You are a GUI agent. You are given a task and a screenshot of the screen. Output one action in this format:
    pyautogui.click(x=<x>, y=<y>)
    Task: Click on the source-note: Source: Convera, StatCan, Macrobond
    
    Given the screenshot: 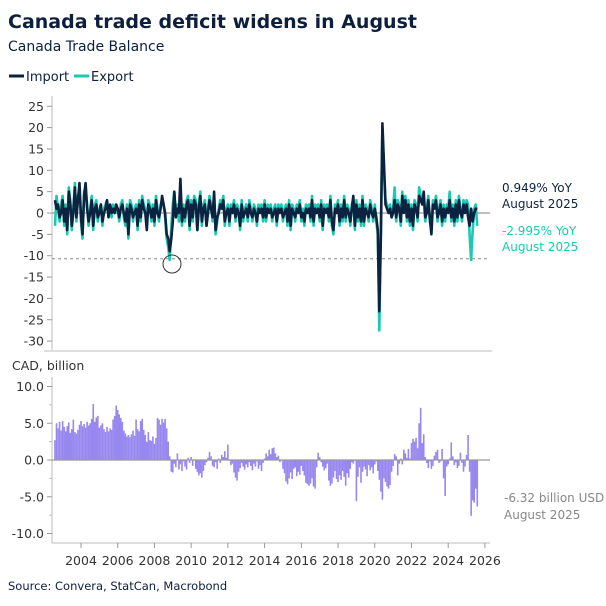 What is the action you would take?
    pyautogui.click(x=117, y=586)
    